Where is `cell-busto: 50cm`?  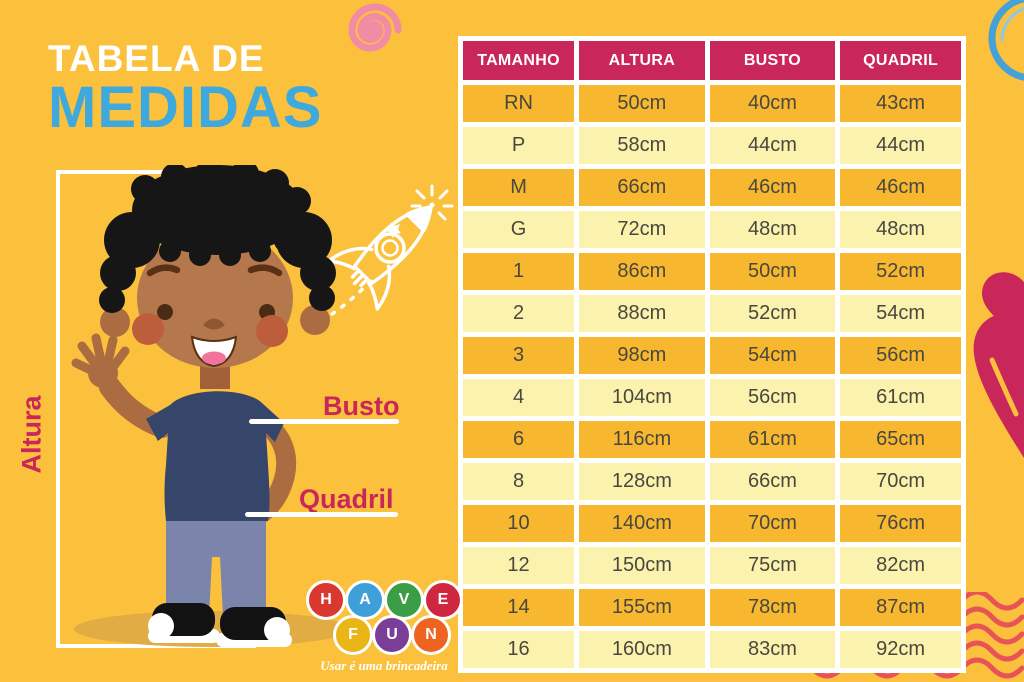
cell-busto: 50cm is located at coordinates (772, 271).